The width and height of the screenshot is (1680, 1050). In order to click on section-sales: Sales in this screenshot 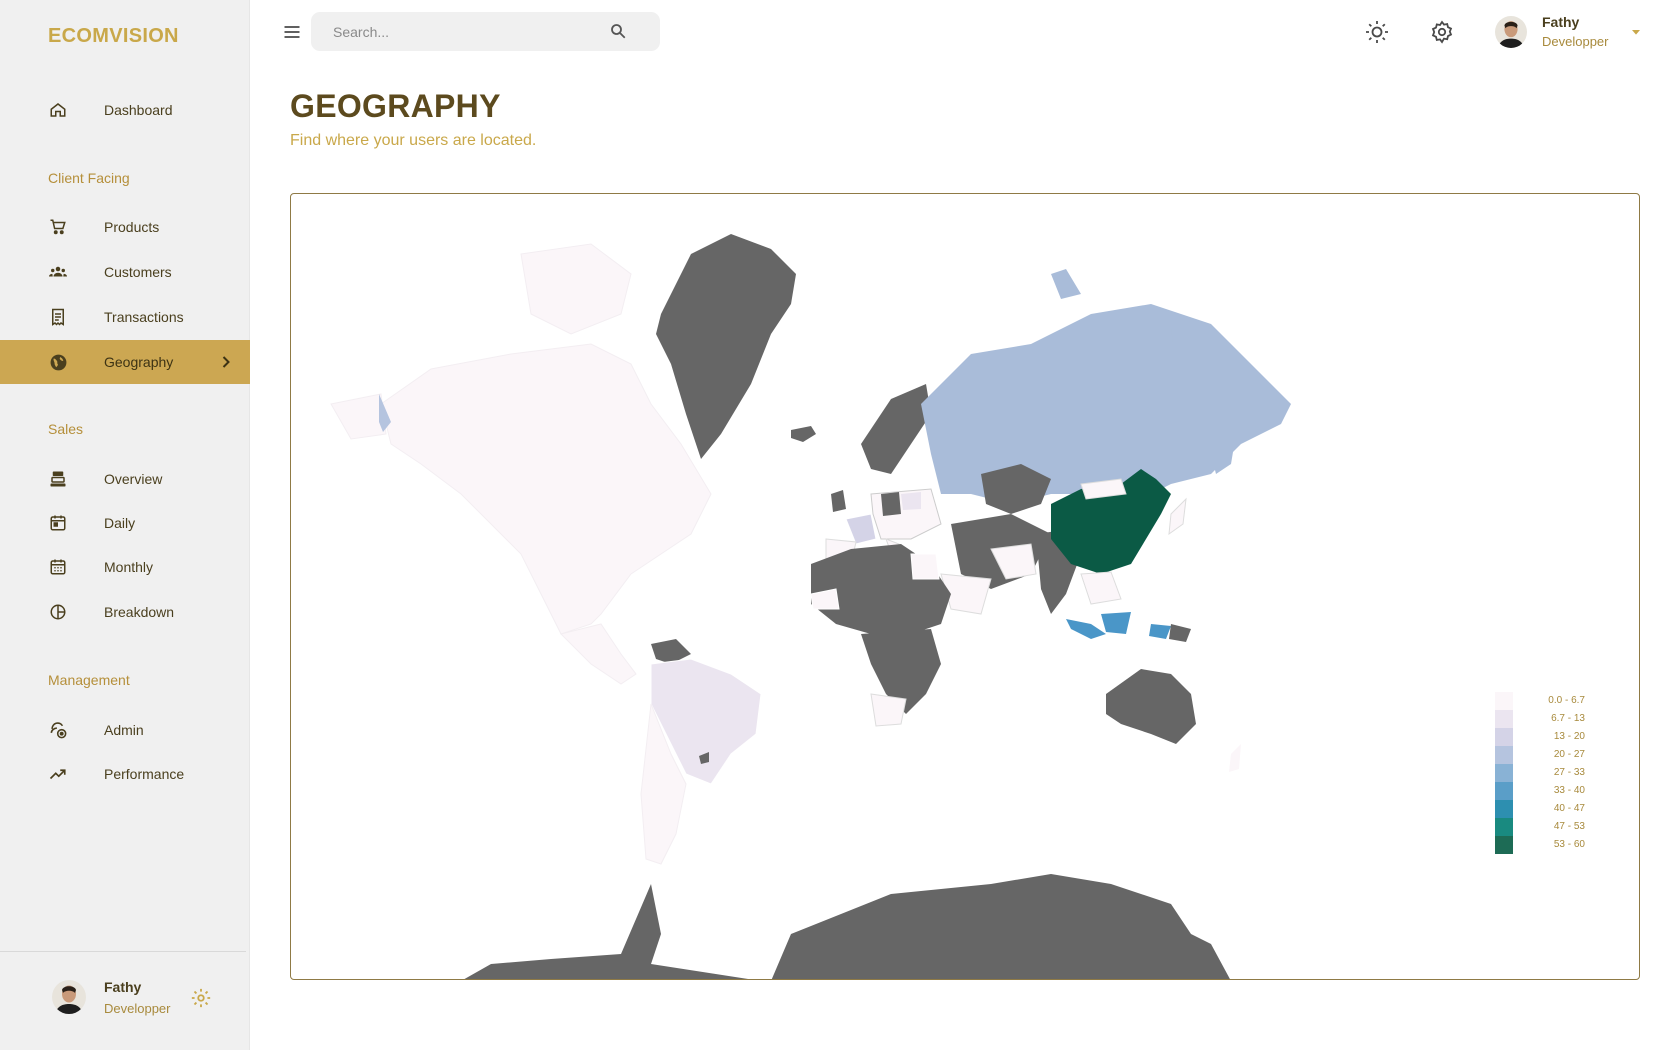, I will do `click(66, 429)`.